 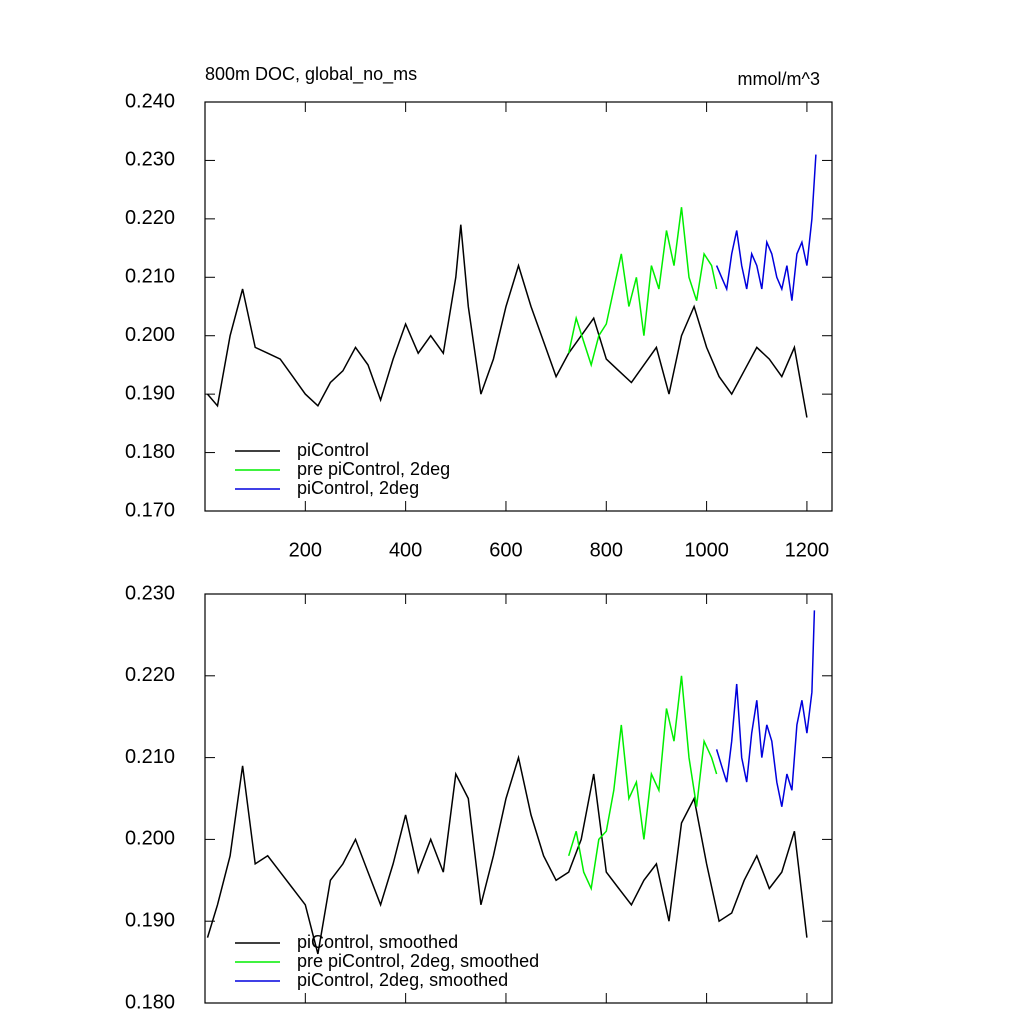 What do you see at coordinates (402, 980) in the screenshot?
I see `legend-label: piControl, 2deg, smoothed` at bounding box center [402, 980].